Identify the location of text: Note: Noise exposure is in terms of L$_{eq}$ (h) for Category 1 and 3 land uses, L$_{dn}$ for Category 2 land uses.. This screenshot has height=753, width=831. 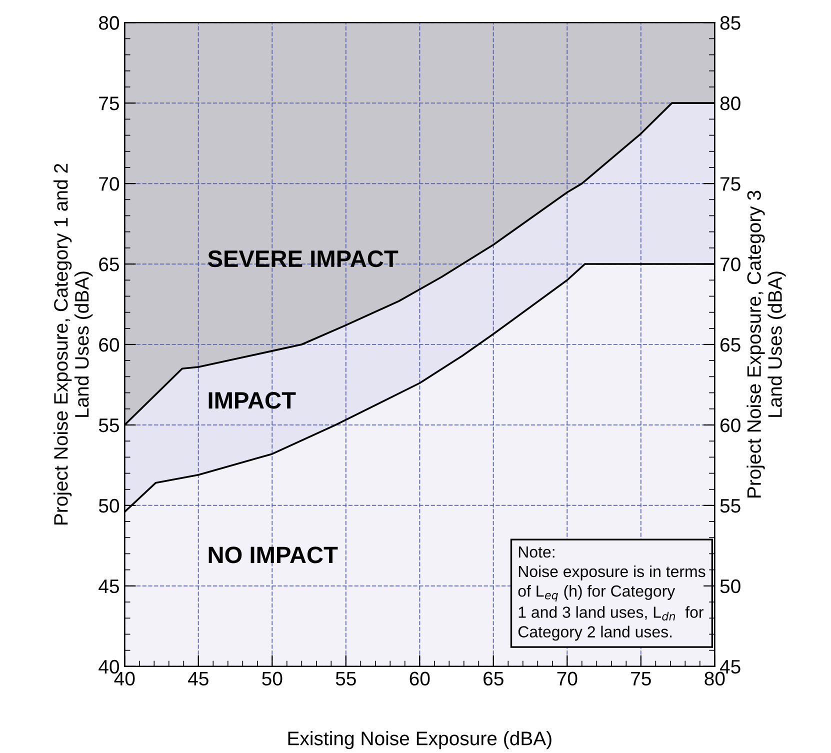
(612, 593).